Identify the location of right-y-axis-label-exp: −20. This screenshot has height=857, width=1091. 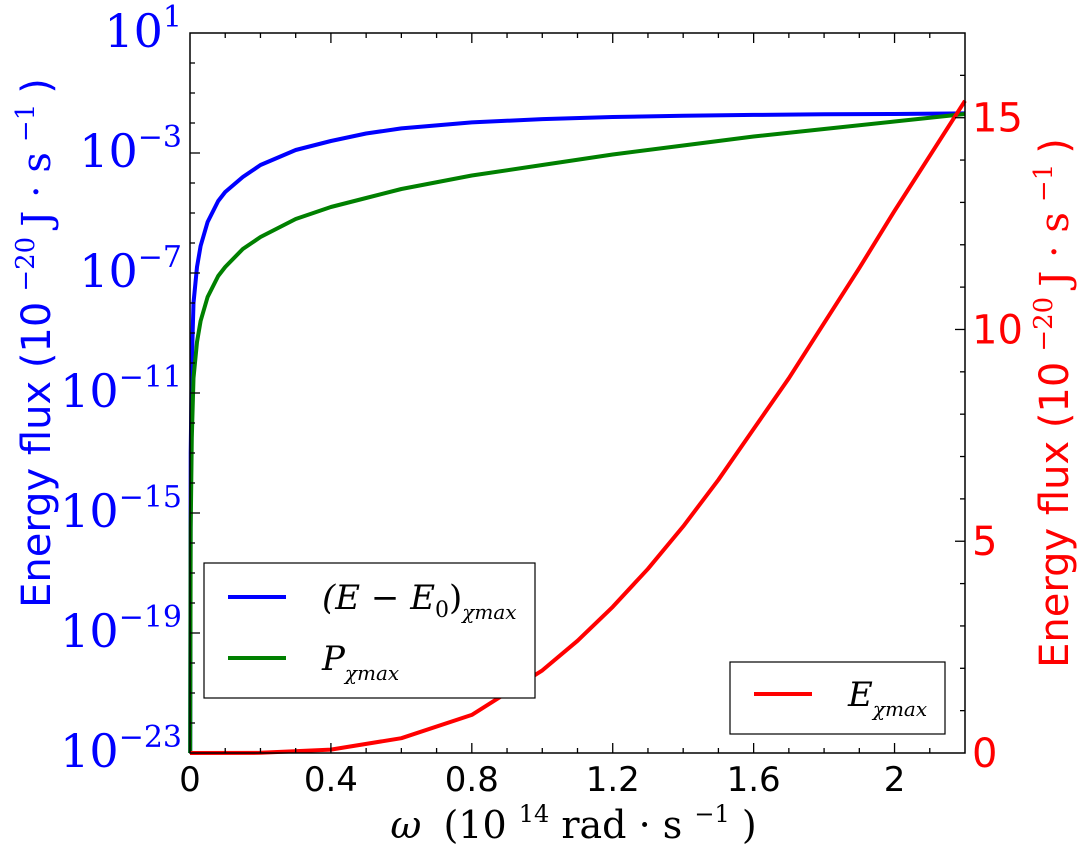
(1044, 324).